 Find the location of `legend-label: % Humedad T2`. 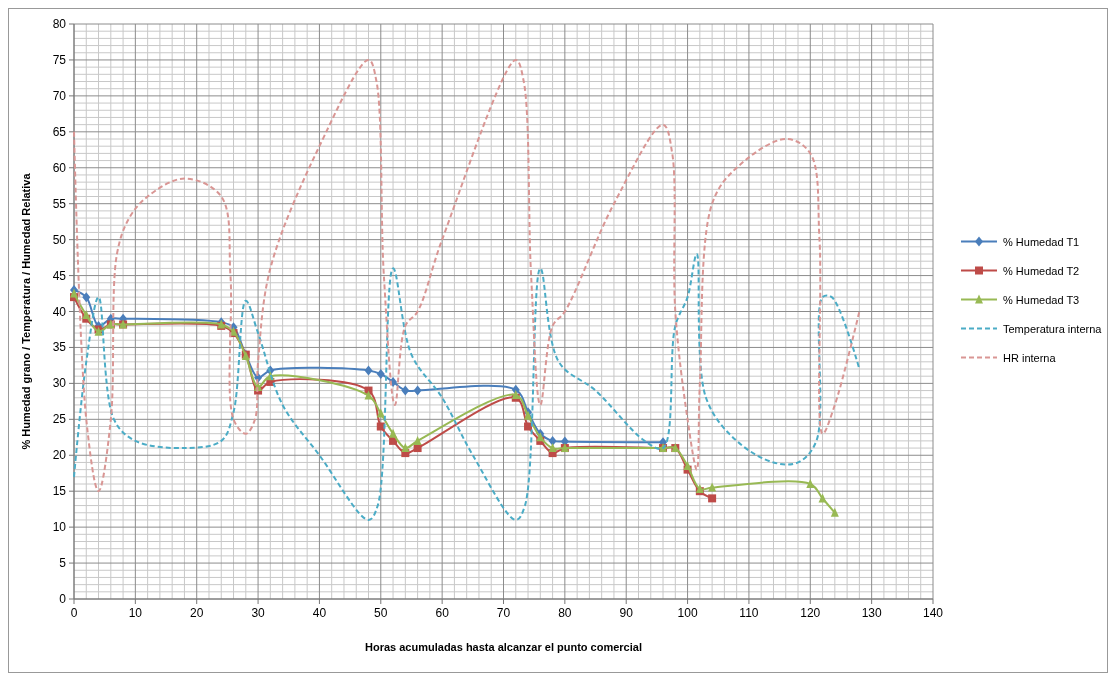

legend-label: % Humedad T2 is located at coordinates (1041, 270).